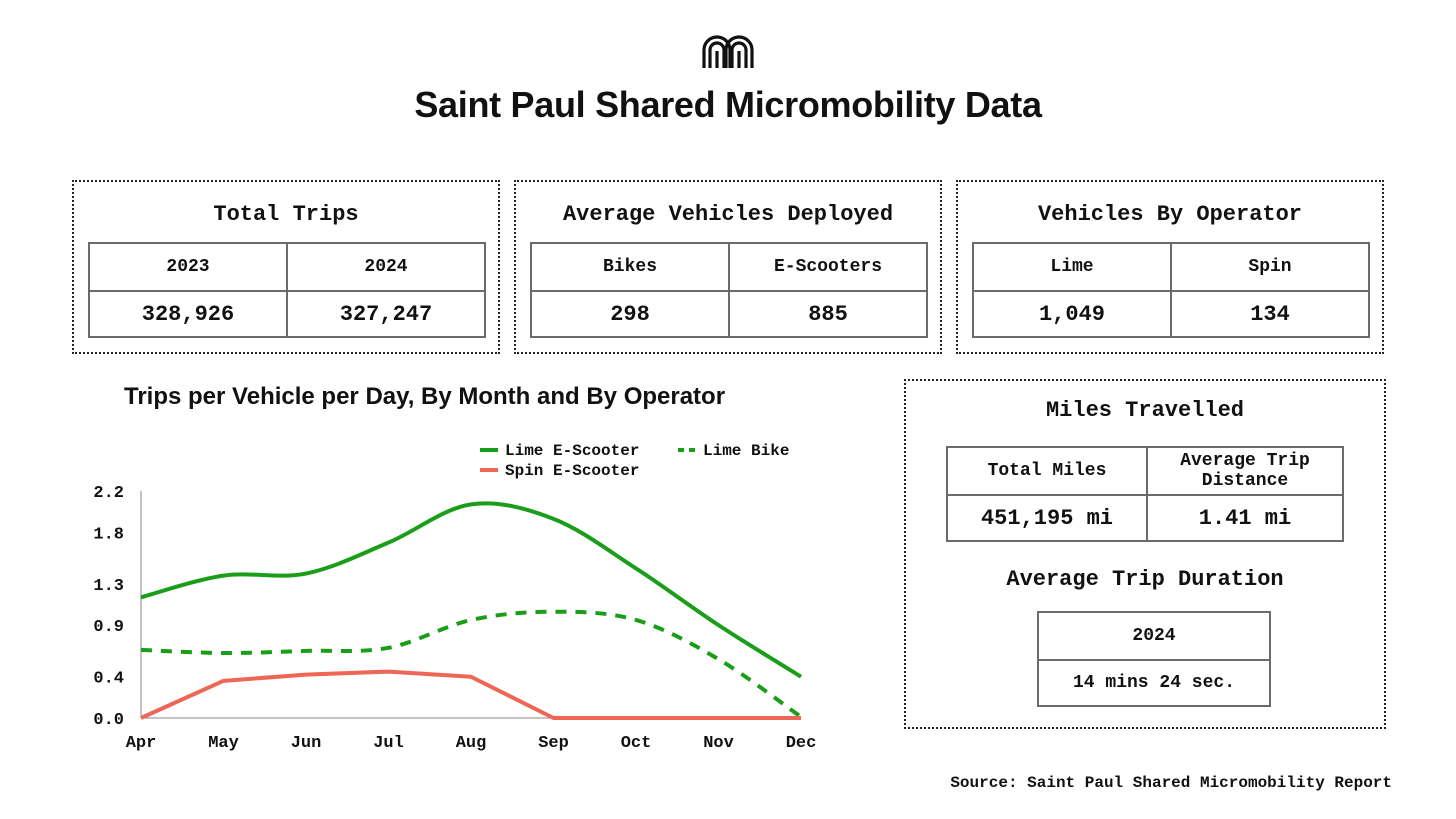 This screenshot has height=819, width=1456. What do you see at coordinates (108, 534) in the screenshot?
I see `y-tick-label: 1.8` at bounding box center [108, 534].